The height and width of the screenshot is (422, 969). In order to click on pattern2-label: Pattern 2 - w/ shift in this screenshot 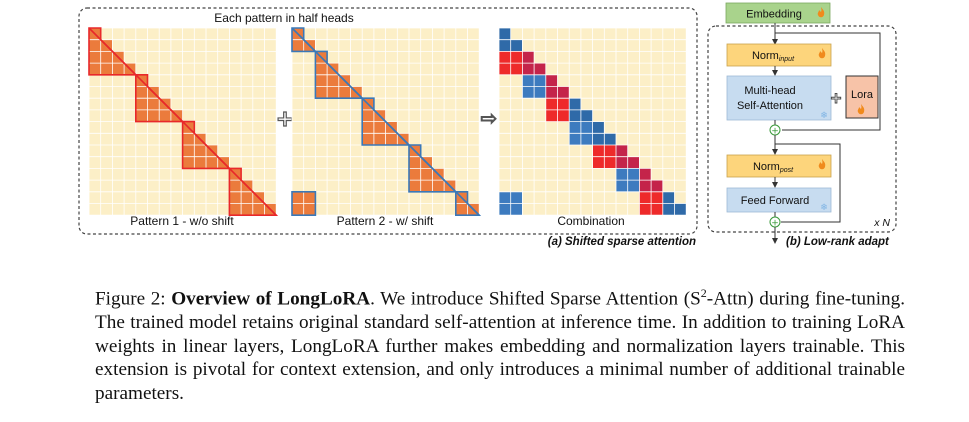, I will do `click(385, 221)`.